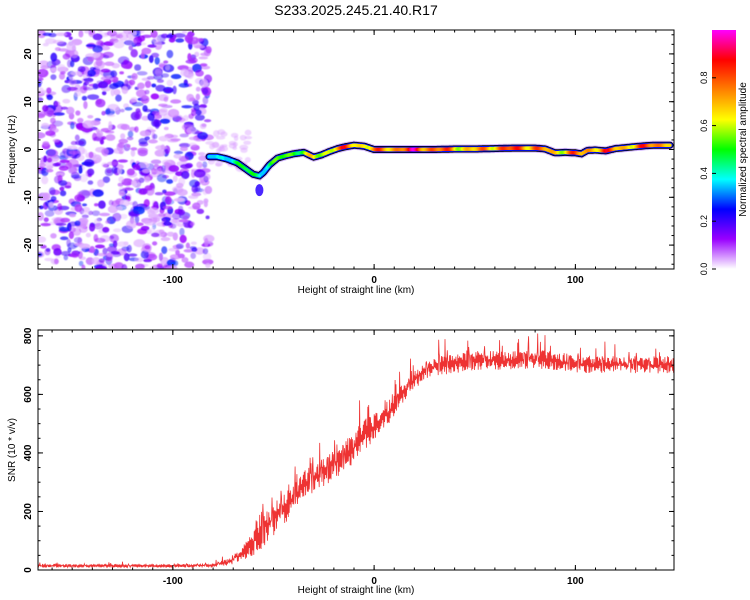  Describe the element at coordinates (145, 149) in the screenshot. I see `noise-blobs` at that location.